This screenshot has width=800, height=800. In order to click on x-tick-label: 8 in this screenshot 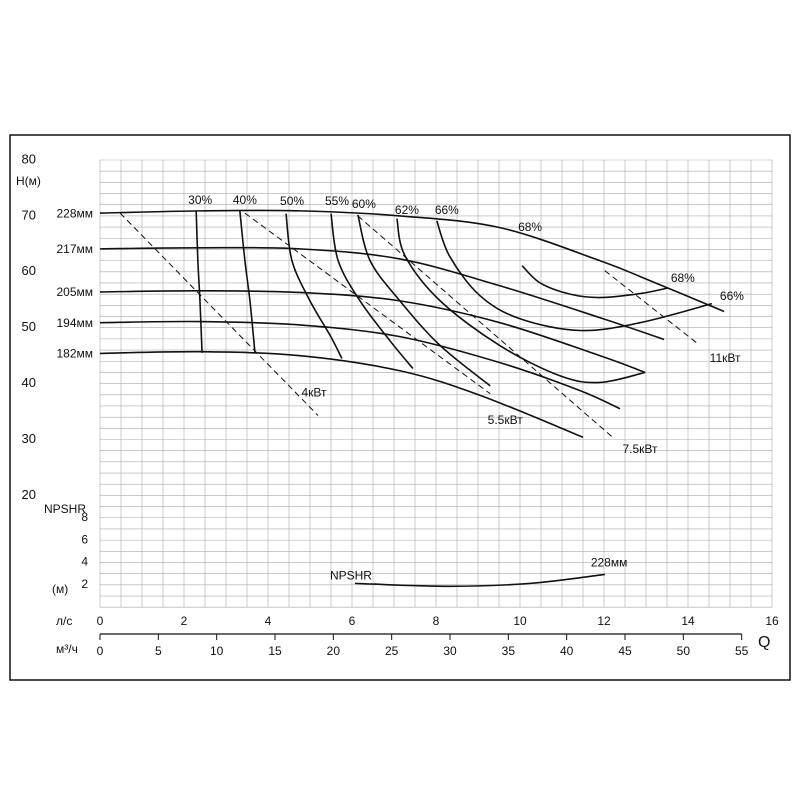, I will do `click(436, 621)`.